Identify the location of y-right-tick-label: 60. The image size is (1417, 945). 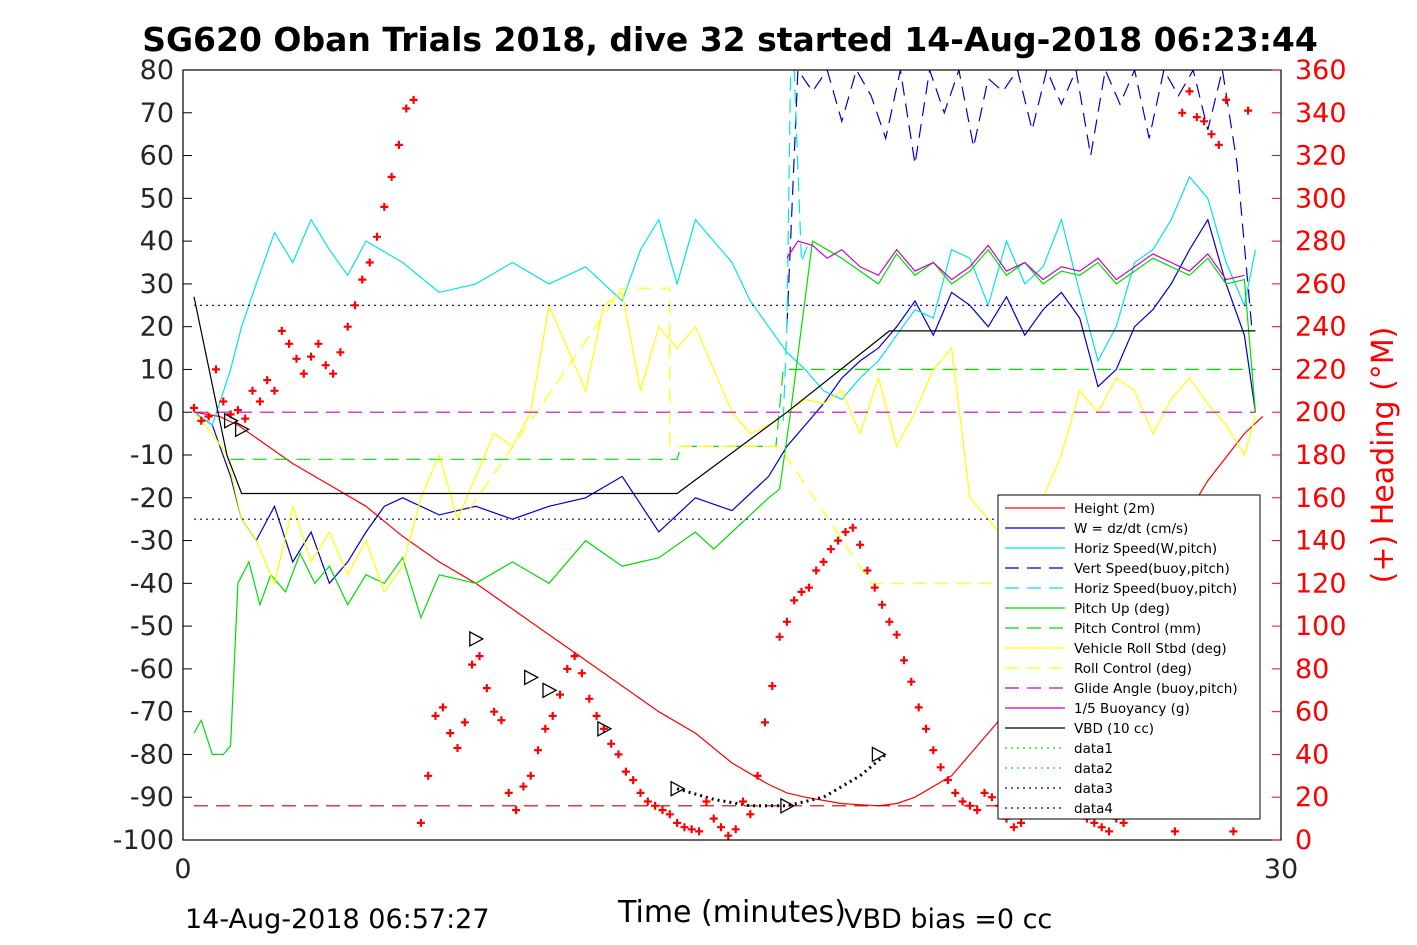
(1312, 712).